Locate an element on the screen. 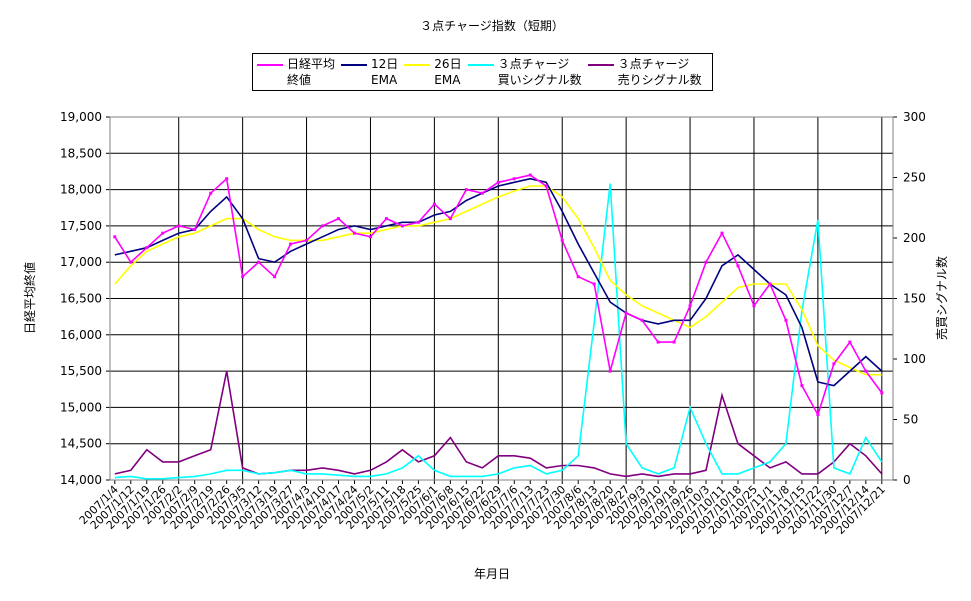 The height and width of the screenshot is (601, 971). y2-tick-label: 100 is located at coordinates (914, 359).